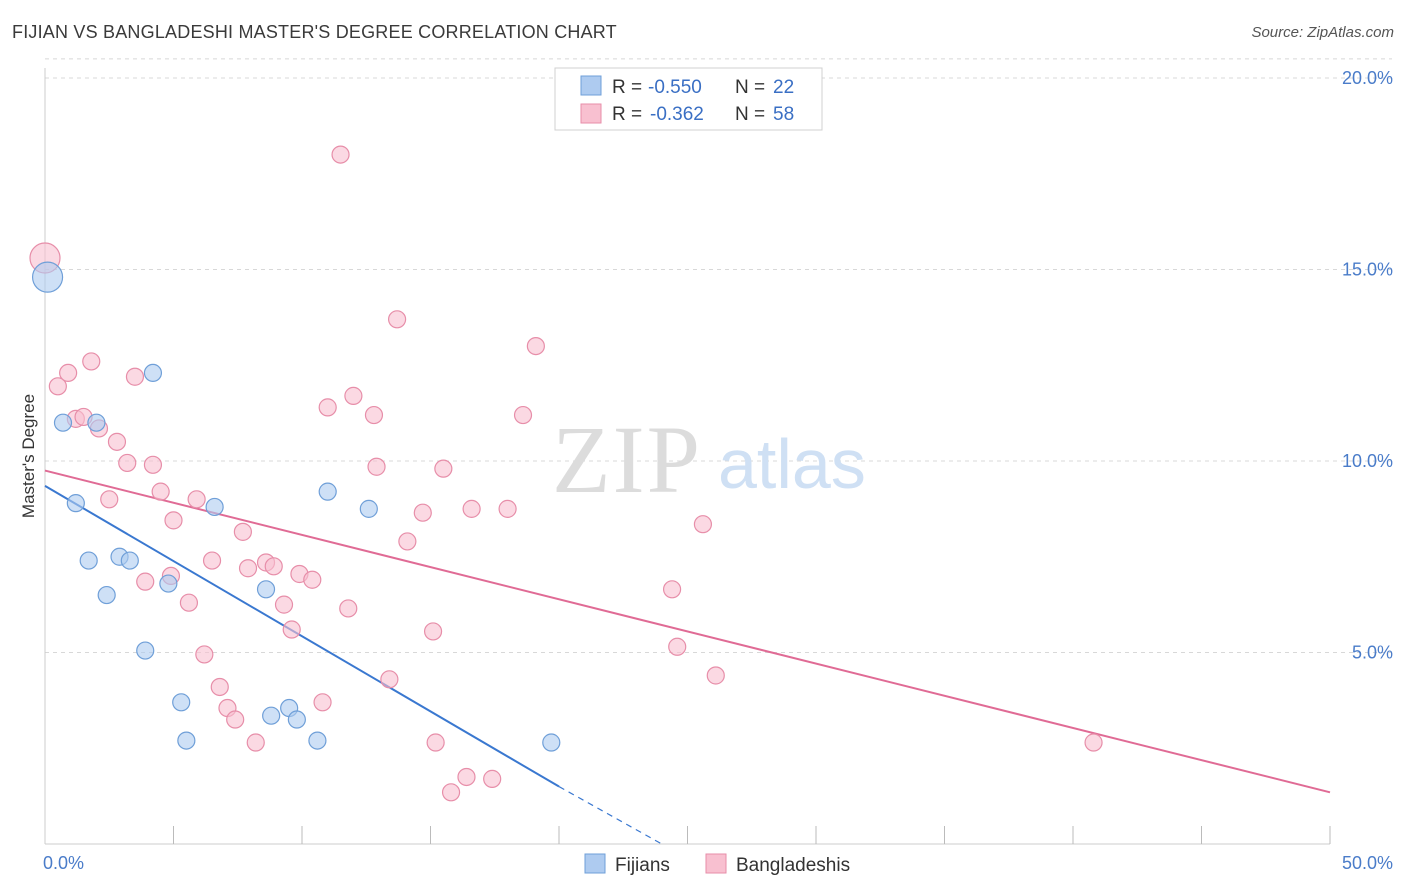 This screenshot has width=1406, height=892. What do you see at coordinates (1367, 365) in the screenshot?
I see `y-tick-labels: 5.0% 10.0% 15.0% 20.0%` at bounding box center [1367, 365].